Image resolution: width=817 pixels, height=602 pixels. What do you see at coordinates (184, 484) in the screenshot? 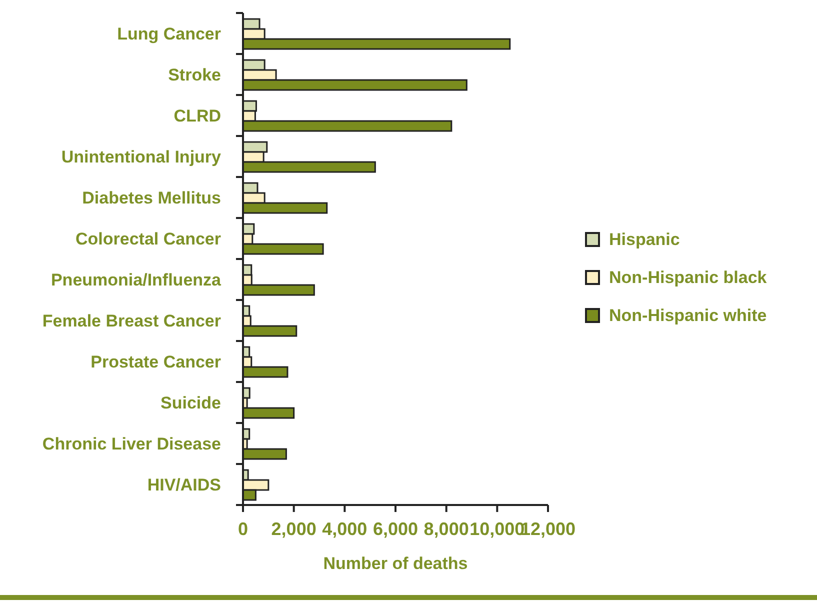
I see `y-tick-label: HIV/AIDS` at bounding box center [184, 484].